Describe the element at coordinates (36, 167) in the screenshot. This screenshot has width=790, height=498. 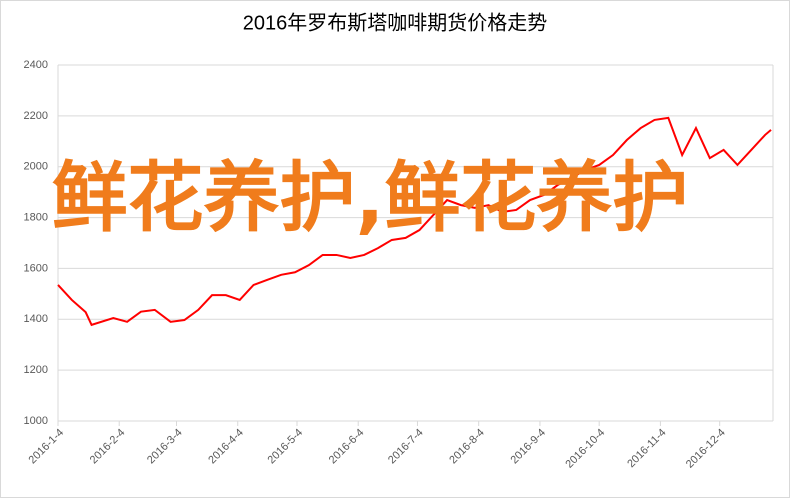
I see `y-tick-label: 2000` at that location.